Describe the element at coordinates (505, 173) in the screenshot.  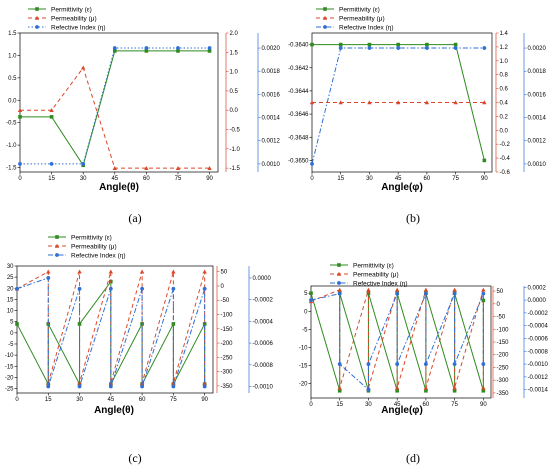
I see `y-right1-tick-label: -0.6` at that location.